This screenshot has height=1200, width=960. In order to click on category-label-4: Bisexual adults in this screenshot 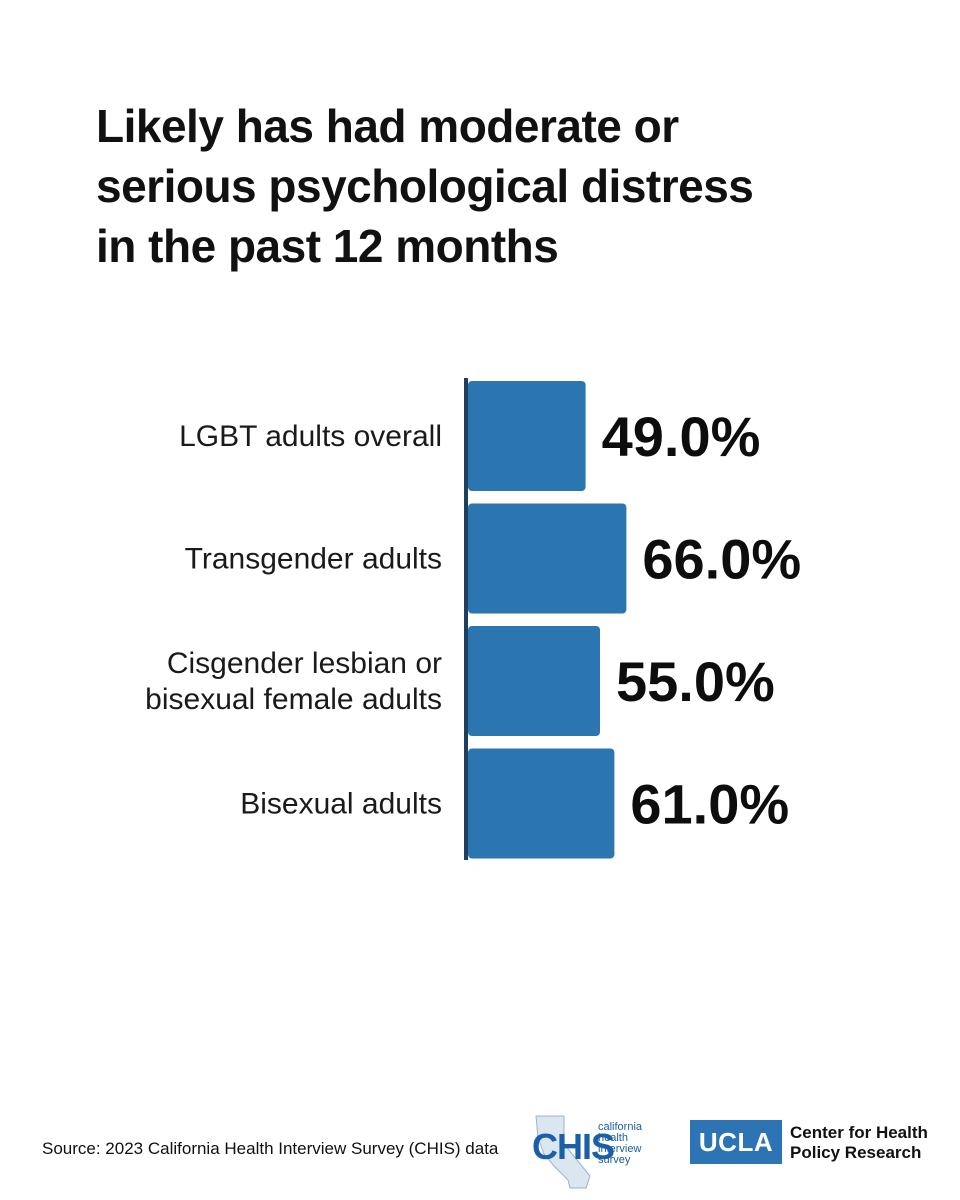, I will do `click(341, 804)`.